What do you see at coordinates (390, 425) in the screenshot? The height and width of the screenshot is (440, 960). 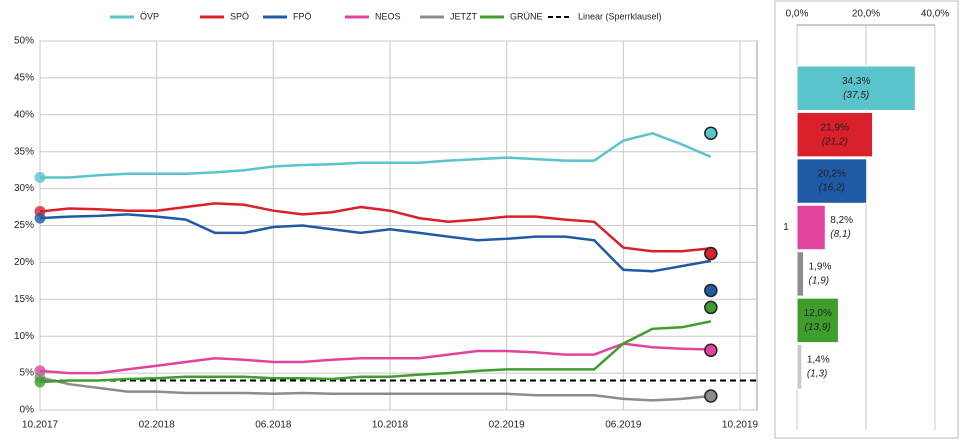 I see `x-tick-label: 10.2018` at bounding box center [390, 425].